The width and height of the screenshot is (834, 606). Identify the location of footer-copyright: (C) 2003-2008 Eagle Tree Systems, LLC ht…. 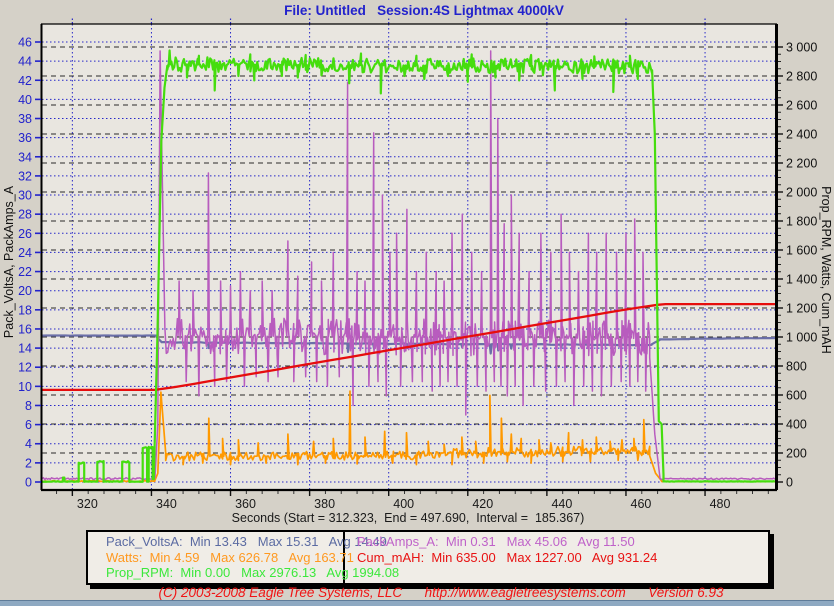
(441, 592).